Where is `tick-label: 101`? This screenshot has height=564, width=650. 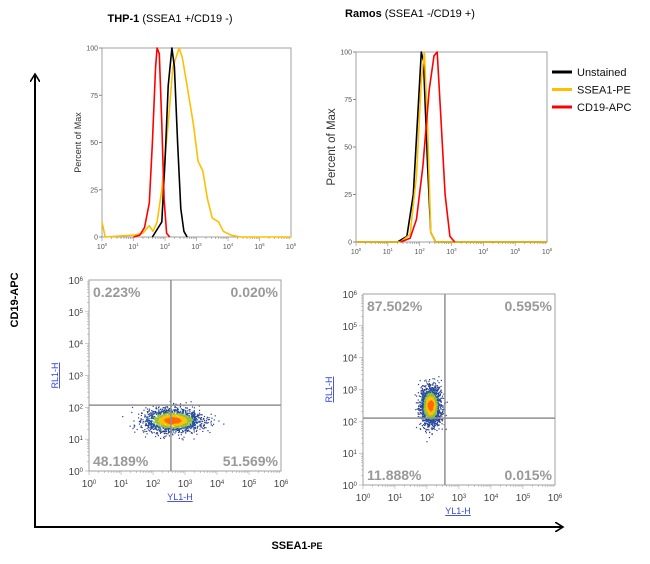 tick-label: 101 is located at coordinates (395, 498).